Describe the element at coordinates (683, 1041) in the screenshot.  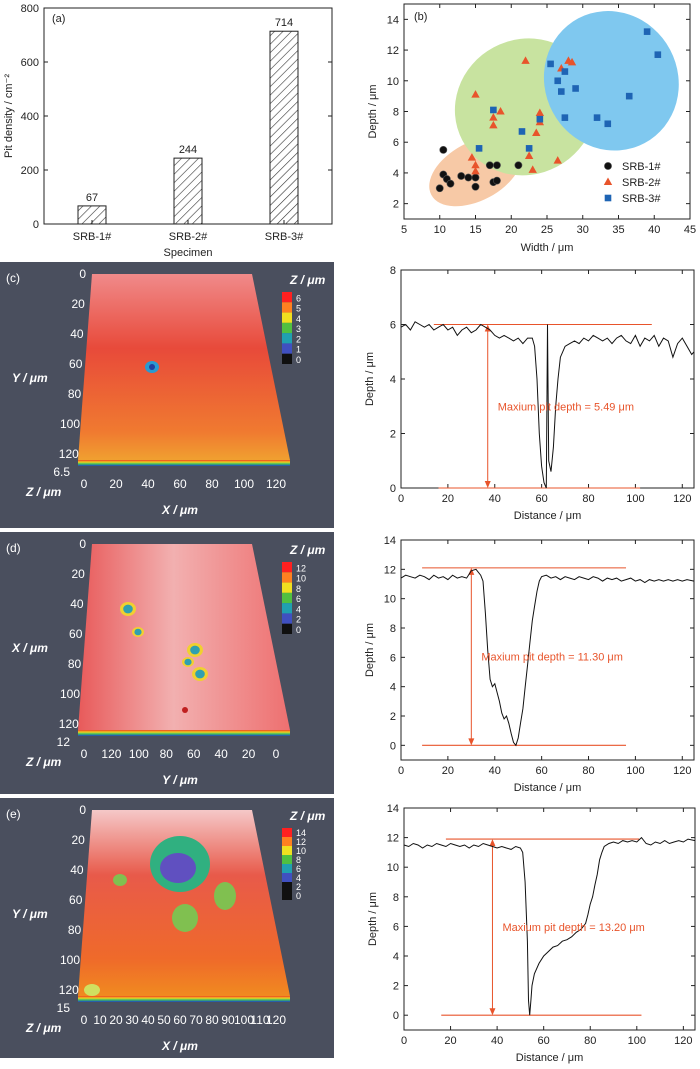
I see `x-tick-label: 120` at that location.